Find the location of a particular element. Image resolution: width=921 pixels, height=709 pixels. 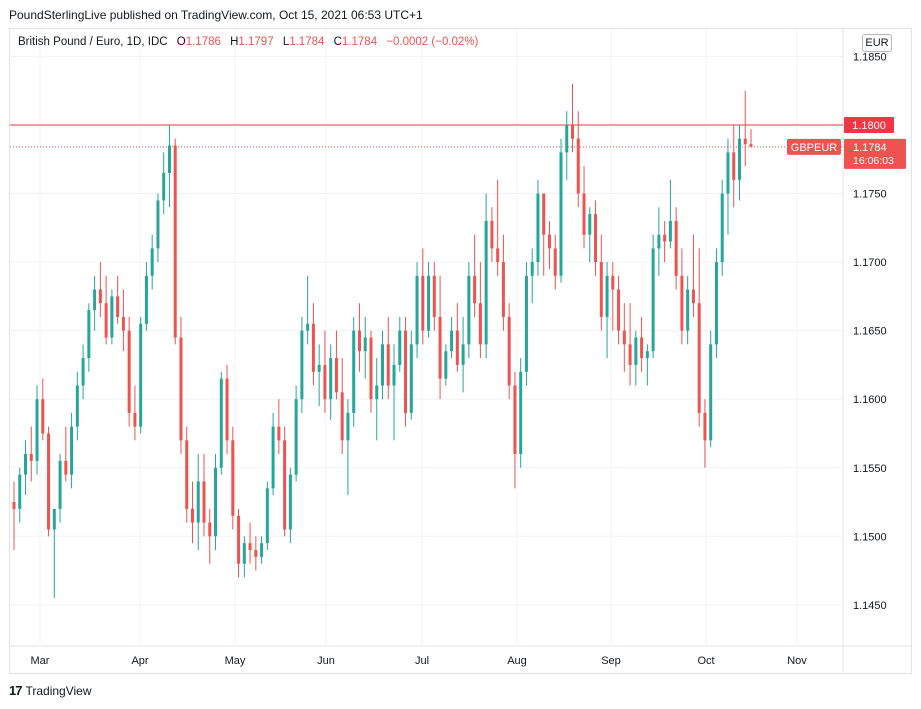

y-tick-label: 1.1550 is located at coordinates (870, 469).